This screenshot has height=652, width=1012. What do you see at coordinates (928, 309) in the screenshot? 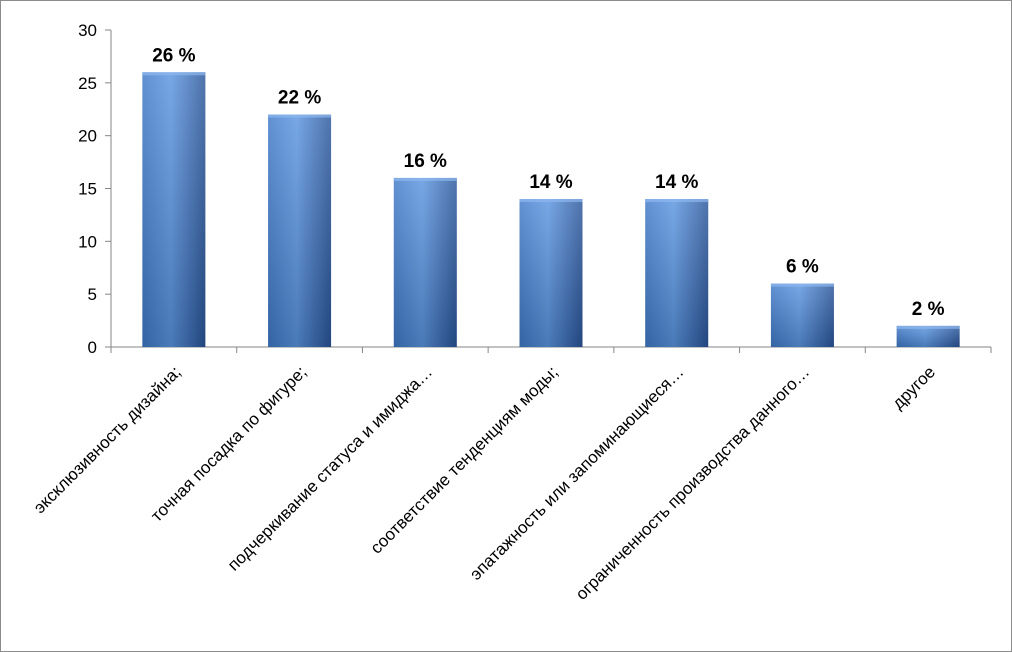
I see `data-label: 2 %` at bounding box center [928, 309].